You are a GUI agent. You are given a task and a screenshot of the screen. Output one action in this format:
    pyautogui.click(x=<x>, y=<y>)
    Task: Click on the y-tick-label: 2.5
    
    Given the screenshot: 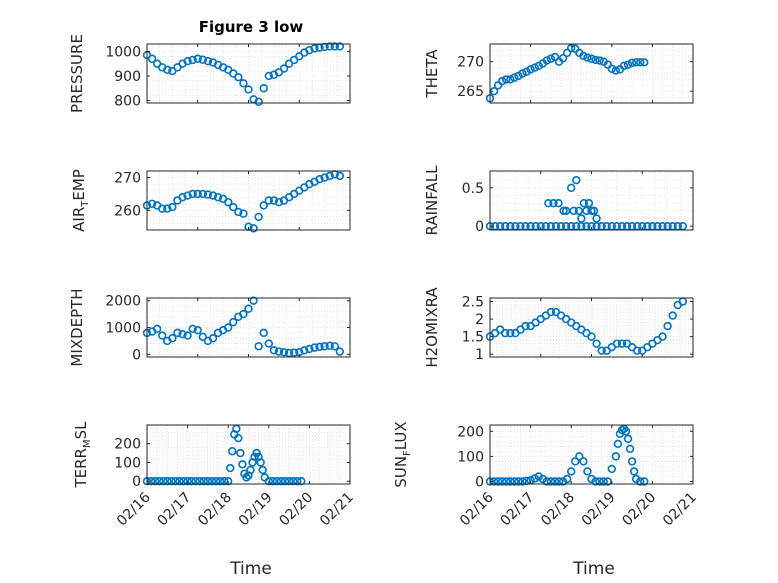 What is the action you would take?
    pyautogui.click(x=473, y=303)
    